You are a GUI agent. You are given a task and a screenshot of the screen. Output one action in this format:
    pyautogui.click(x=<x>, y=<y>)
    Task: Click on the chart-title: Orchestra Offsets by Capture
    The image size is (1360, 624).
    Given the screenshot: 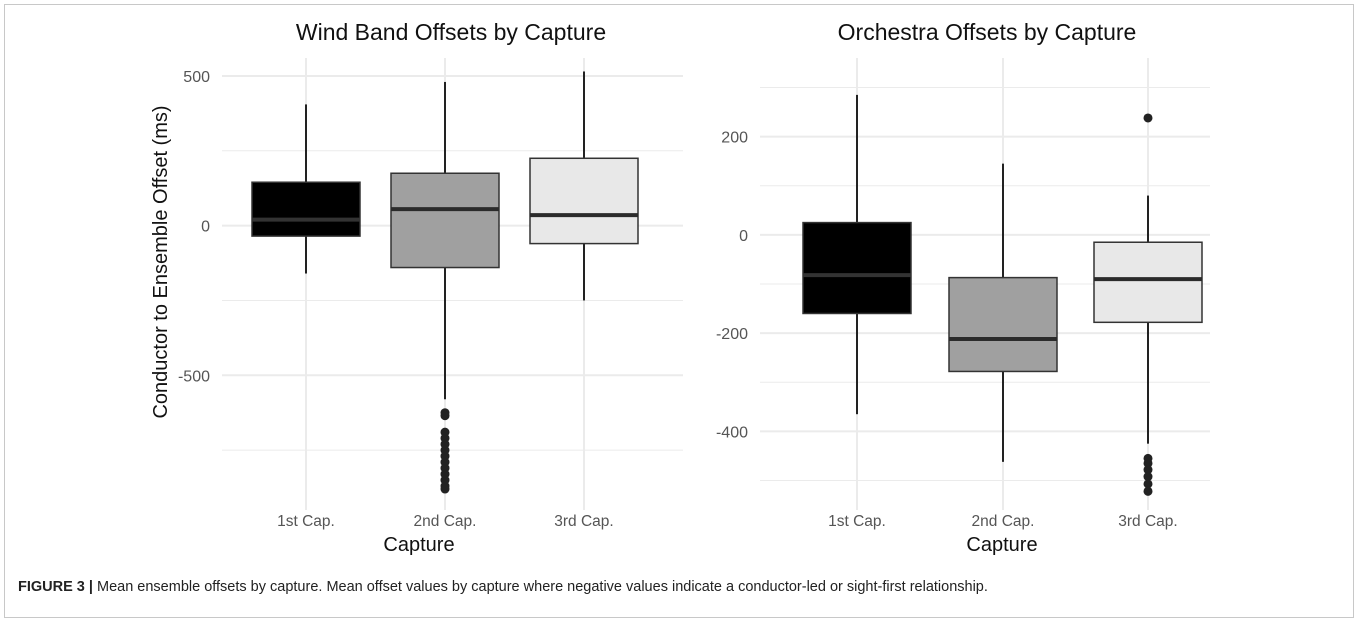 What is the action you would take?
    pyautogui.click(x=987, y=32)
    